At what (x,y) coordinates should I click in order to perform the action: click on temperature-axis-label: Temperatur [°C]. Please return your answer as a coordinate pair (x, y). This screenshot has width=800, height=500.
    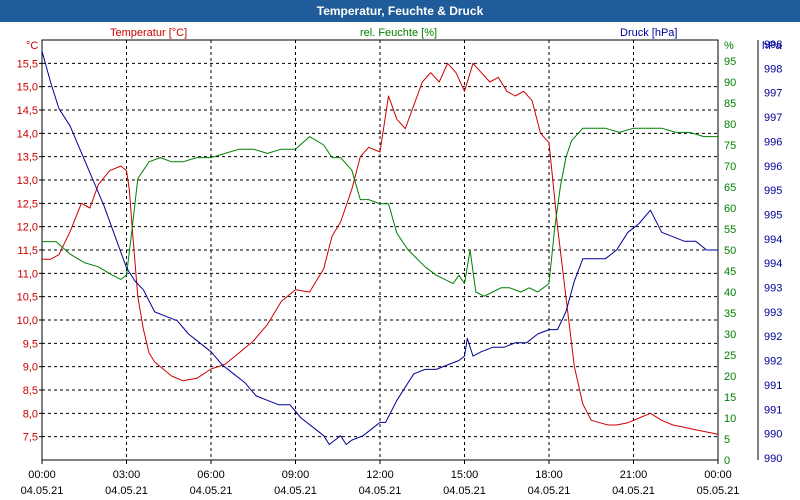
    Looking at the image, I should click on (148, 33).